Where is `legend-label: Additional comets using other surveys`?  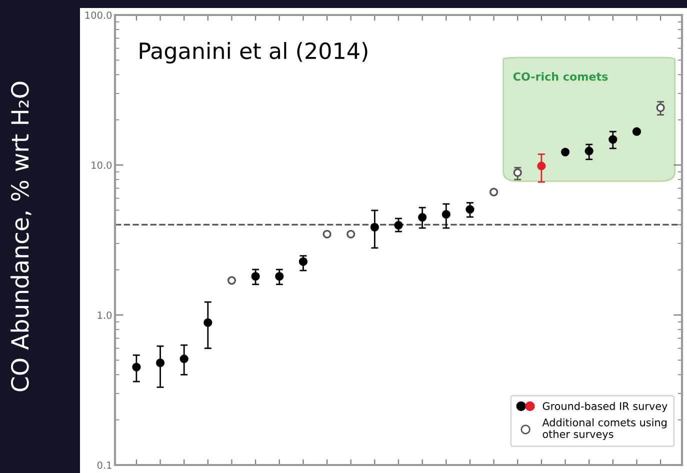 legend-label: Additional comets using other surveys is located at coordinates (604, 429).